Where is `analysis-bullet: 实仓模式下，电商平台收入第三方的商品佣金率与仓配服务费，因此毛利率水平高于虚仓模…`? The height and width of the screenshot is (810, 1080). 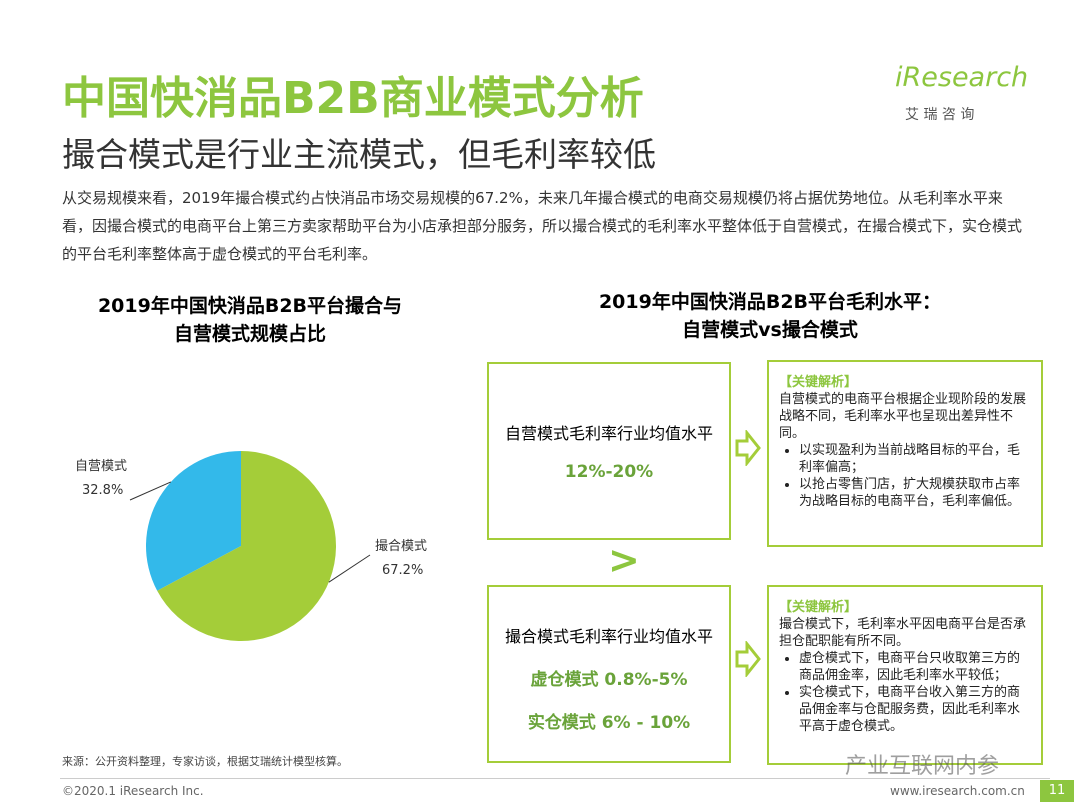
analysis-bullet: 实仓模式下，电商平台收入第三方的商品佣金率与仓配服务费，因此毛利率水平高于虚仓模… is located at coordinates (915, 709).